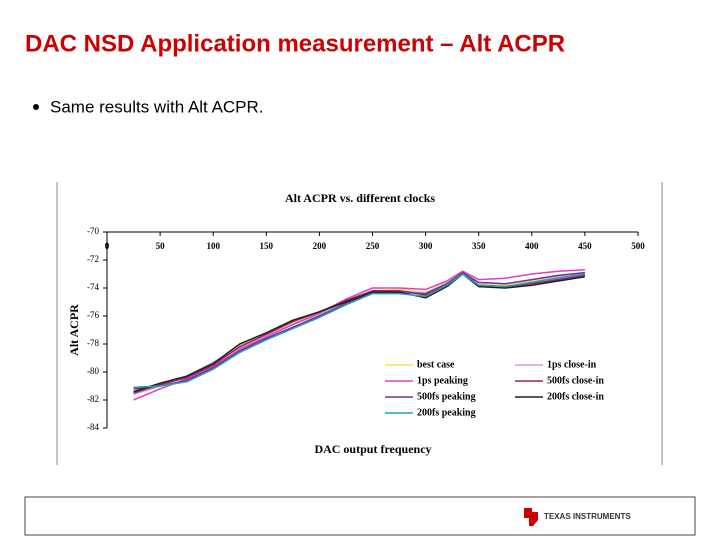 The height and width of the screenshot is (545, 720). What do you see at coordinates (575, 396) in the screenshot?
I see `legend-label: 200fs close-in` at bounding box center [575, 396].